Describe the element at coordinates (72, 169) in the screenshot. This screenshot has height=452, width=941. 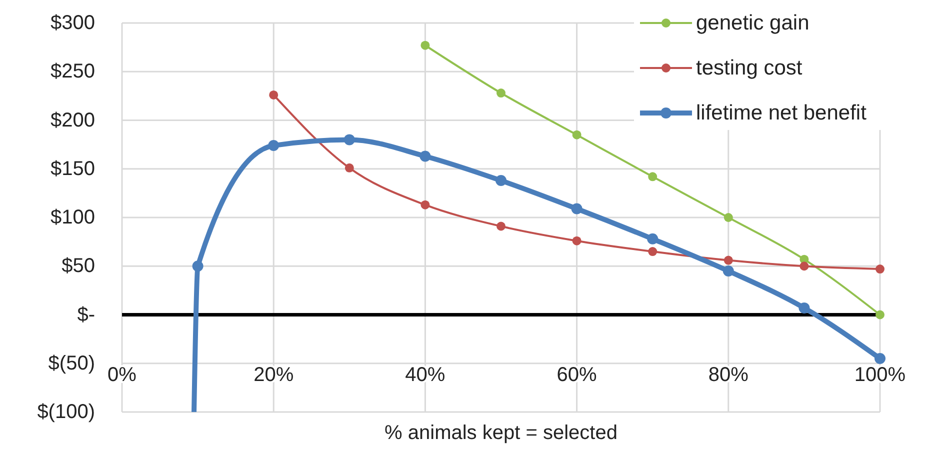
I see `y-tick-label: $150` at that location.